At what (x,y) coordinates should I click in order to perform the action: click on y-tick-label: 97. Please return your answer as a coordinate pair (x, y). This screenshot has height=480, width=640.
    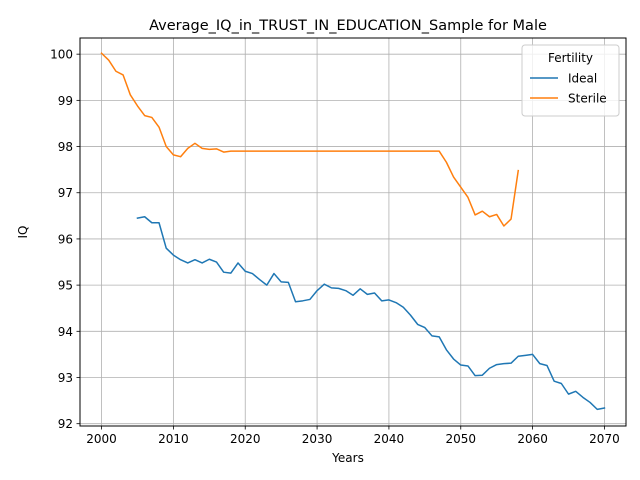
    Looking at the image, I should click on (65, 193).